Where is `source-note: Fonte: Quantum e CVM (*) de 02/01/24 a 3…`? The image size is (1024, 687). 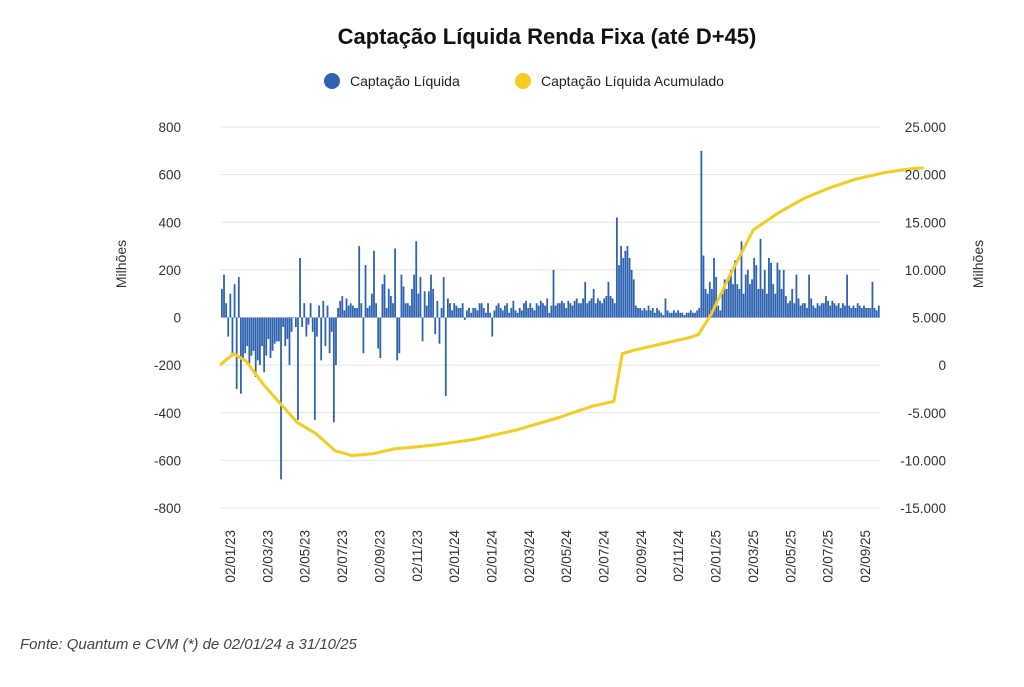 source-note: Fonte: Quantum e CVM (*) de 02/01/24 a 3… is located at coordinates (188, 644).